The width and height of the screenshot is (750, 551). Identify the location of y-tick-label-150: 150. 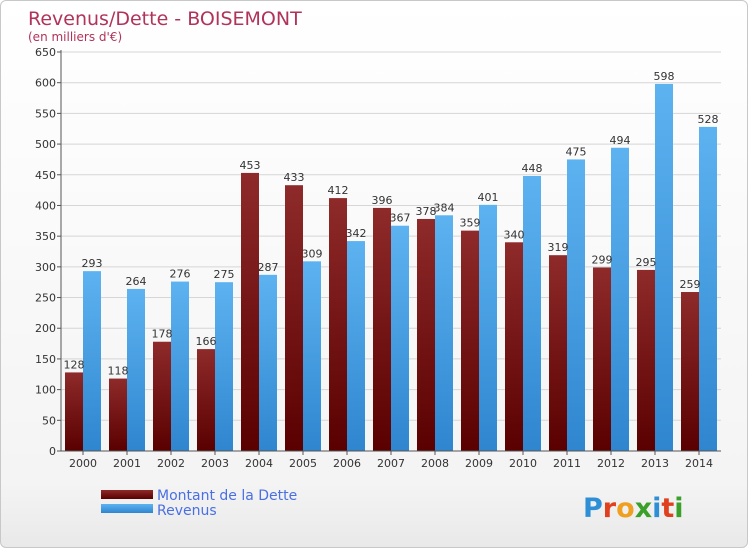
(45, 359).